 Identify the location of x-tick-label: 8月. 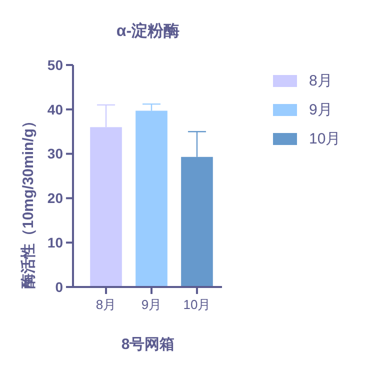
(106, 304).